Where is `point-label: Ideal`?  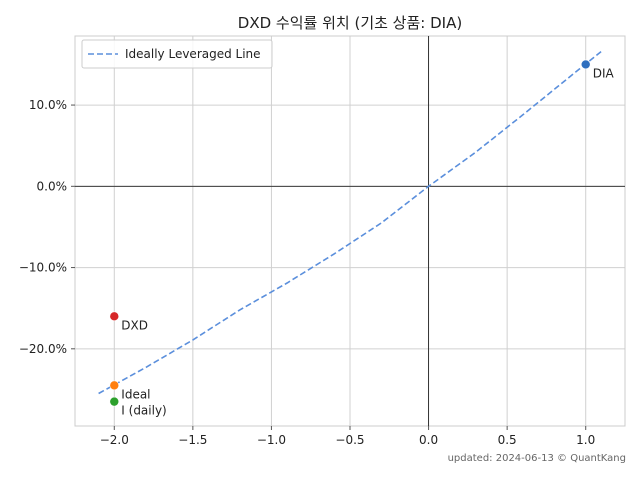
point-label: Ideal is located at coordinates (135, 394).